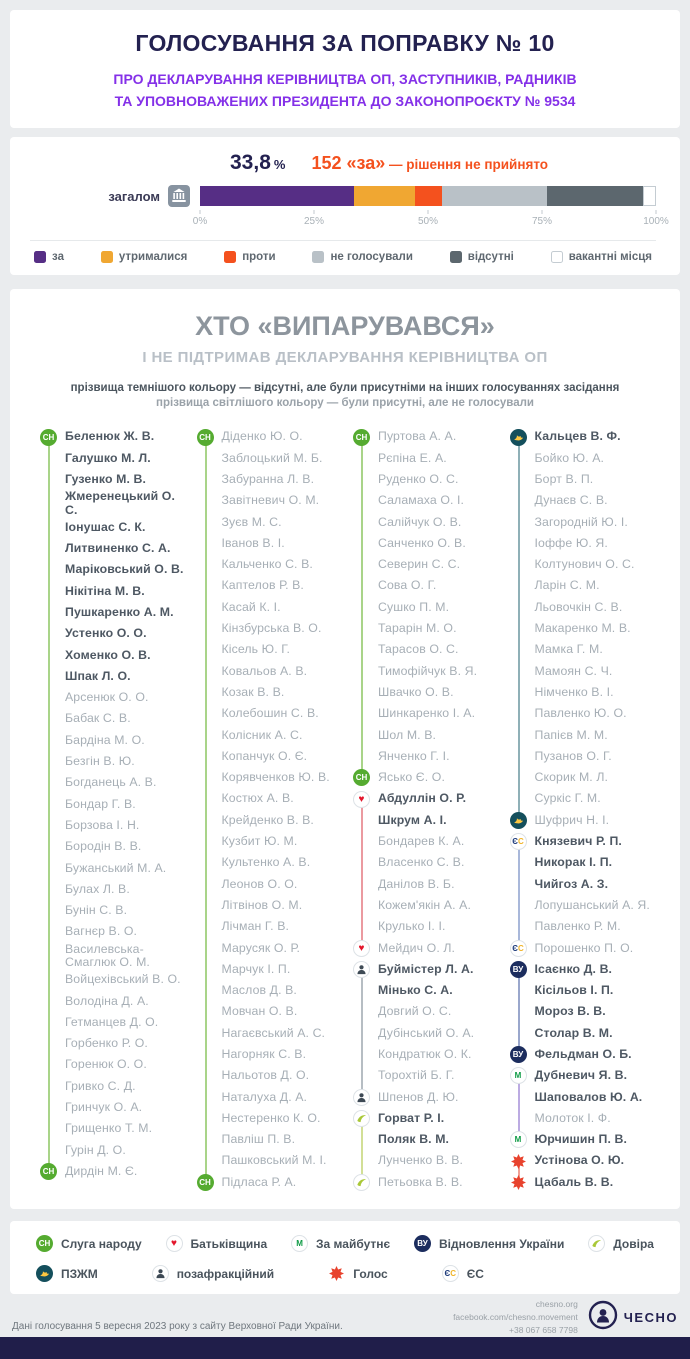  What do you see at coordinates (362, 257) in the screenshot?
I see `vote-legend-item-ne_holosuvaly: не голосували` at bounding box center [362, 257].